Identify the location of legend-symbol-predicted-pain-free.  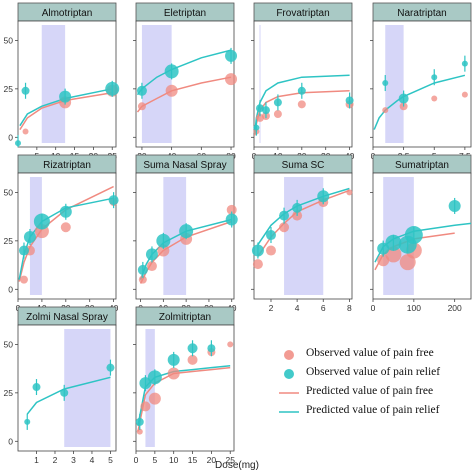
(289, 393).